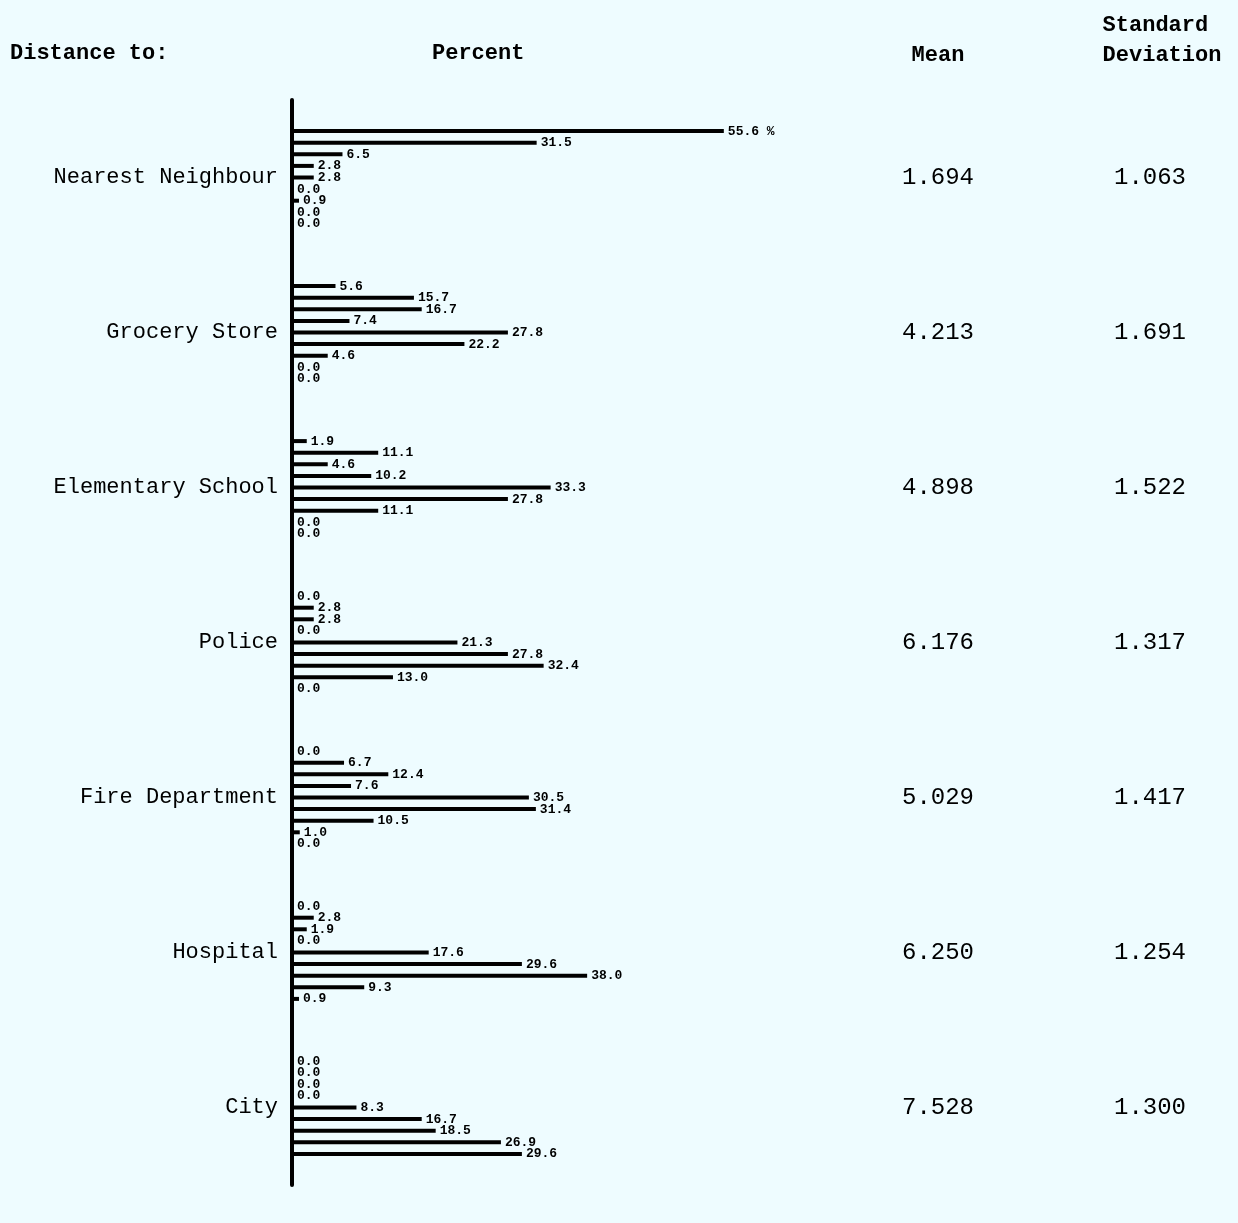 The image size is (1238, 1223). What do you see at coordinates (314, 999) in the screenshot?
I see `data-label: 0.9` at bounding box center [314, 999].